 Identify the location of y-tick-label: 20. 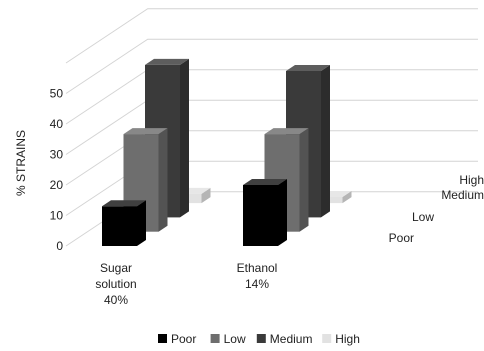
(57, 185).